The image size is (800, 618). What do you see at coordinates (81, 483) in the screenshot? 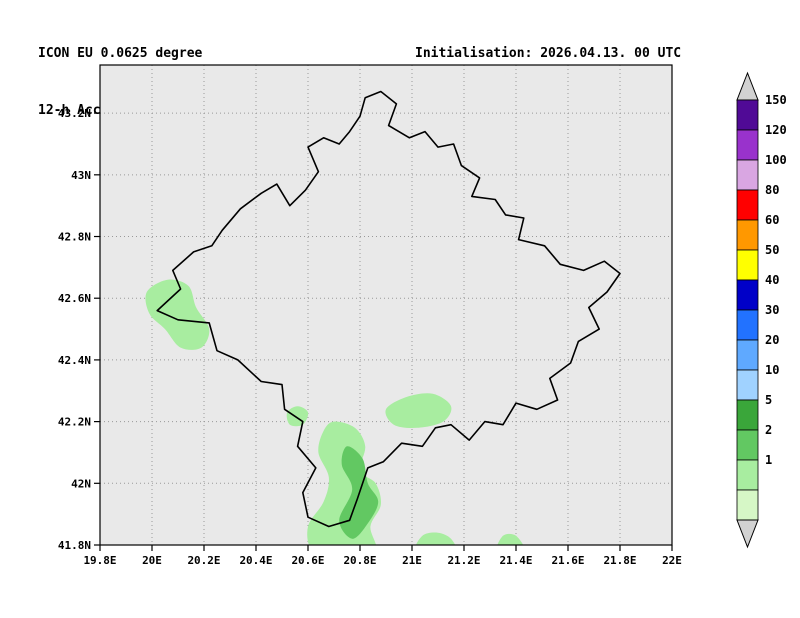
I see `lat-tick-label: 42N` at bounding box center [81, 483].